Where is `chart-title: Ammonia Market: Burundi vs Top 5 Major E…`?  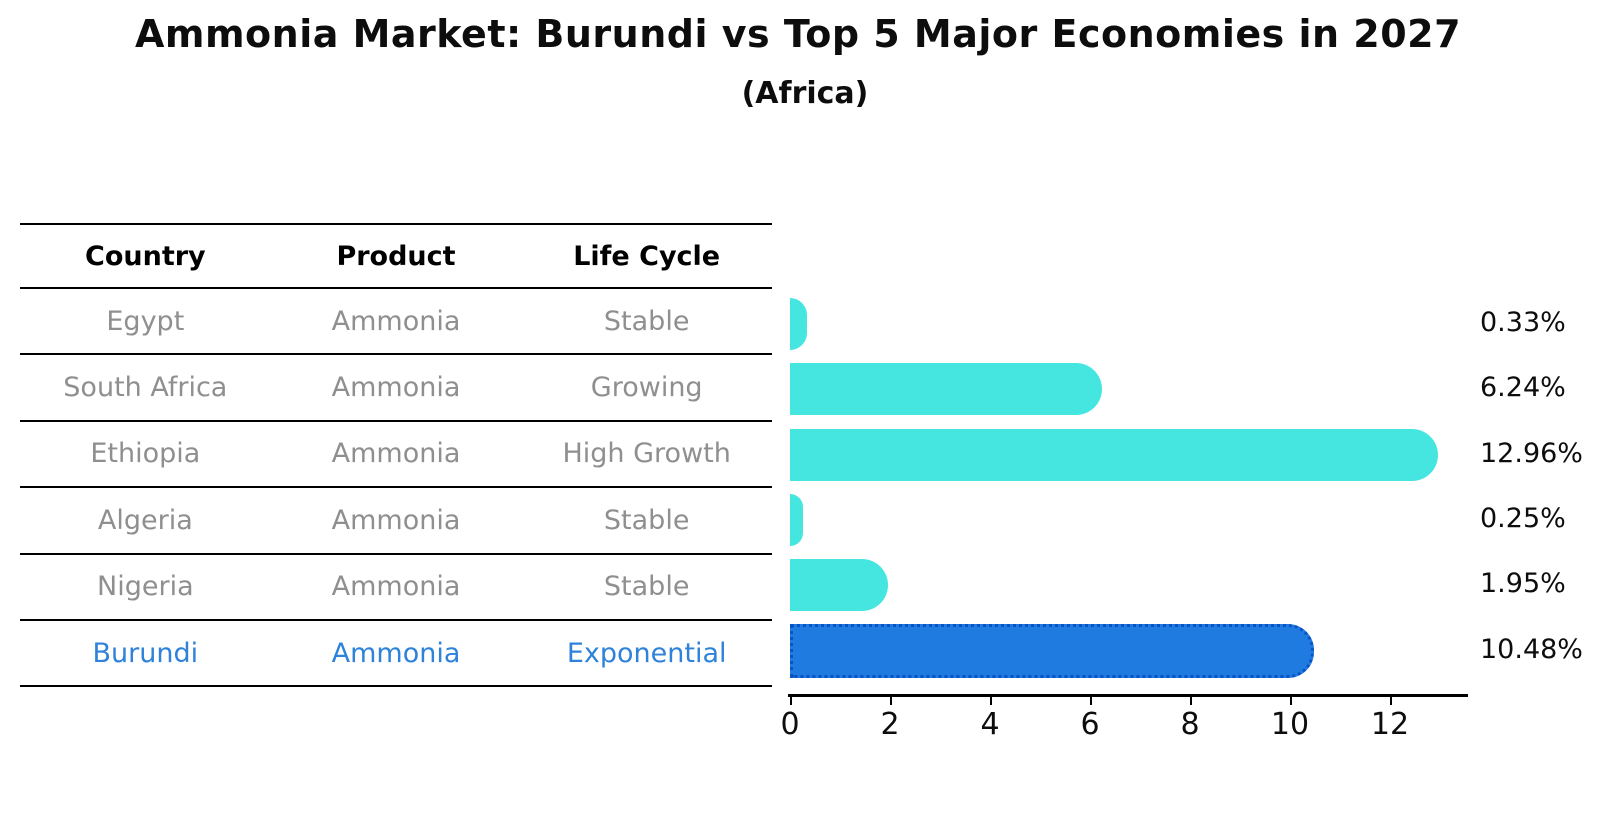
chart-title: Ammonia Market: Burundi vs Top 5 Major E… is located at coordinates (798, 34).